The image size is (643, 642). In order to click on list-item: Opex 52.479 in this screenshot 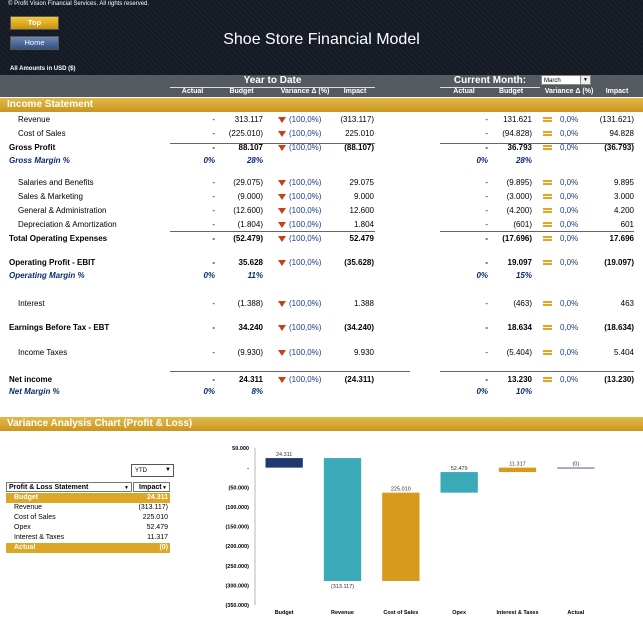, I will do `click(88, 528)`.